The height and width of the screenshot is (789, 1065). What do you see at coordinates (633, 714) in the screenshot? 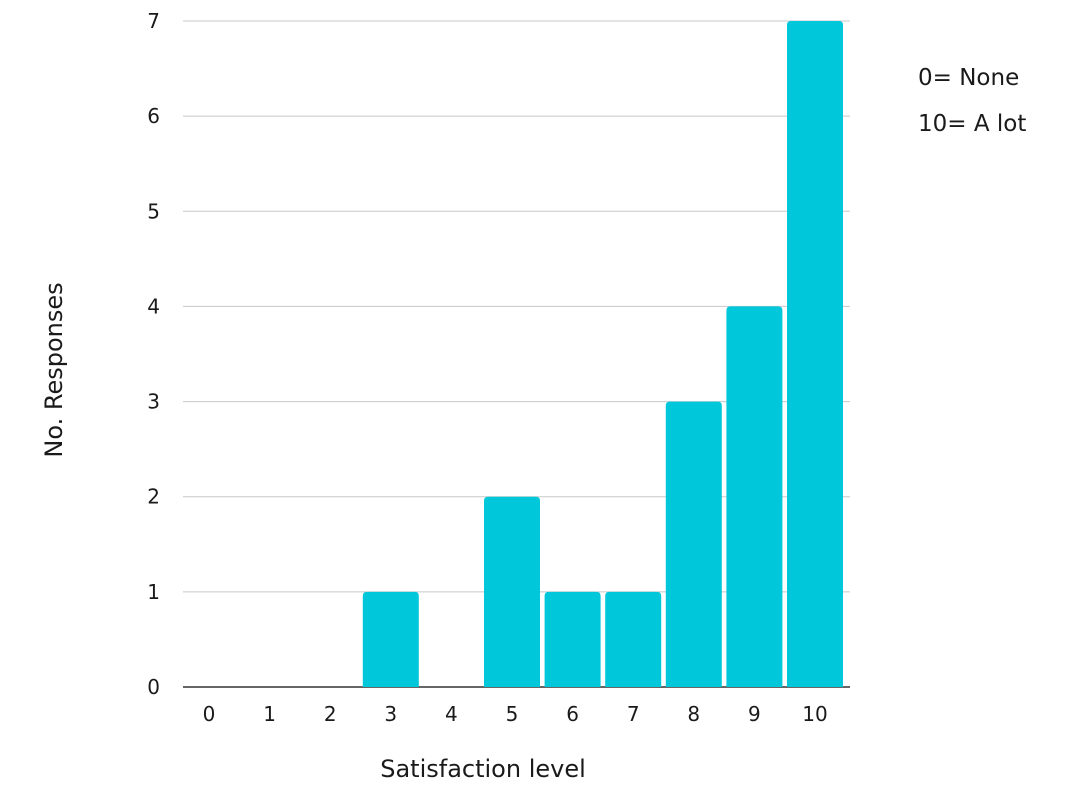
I see `x-tick-label: 7` at bounding box center [633, 714].